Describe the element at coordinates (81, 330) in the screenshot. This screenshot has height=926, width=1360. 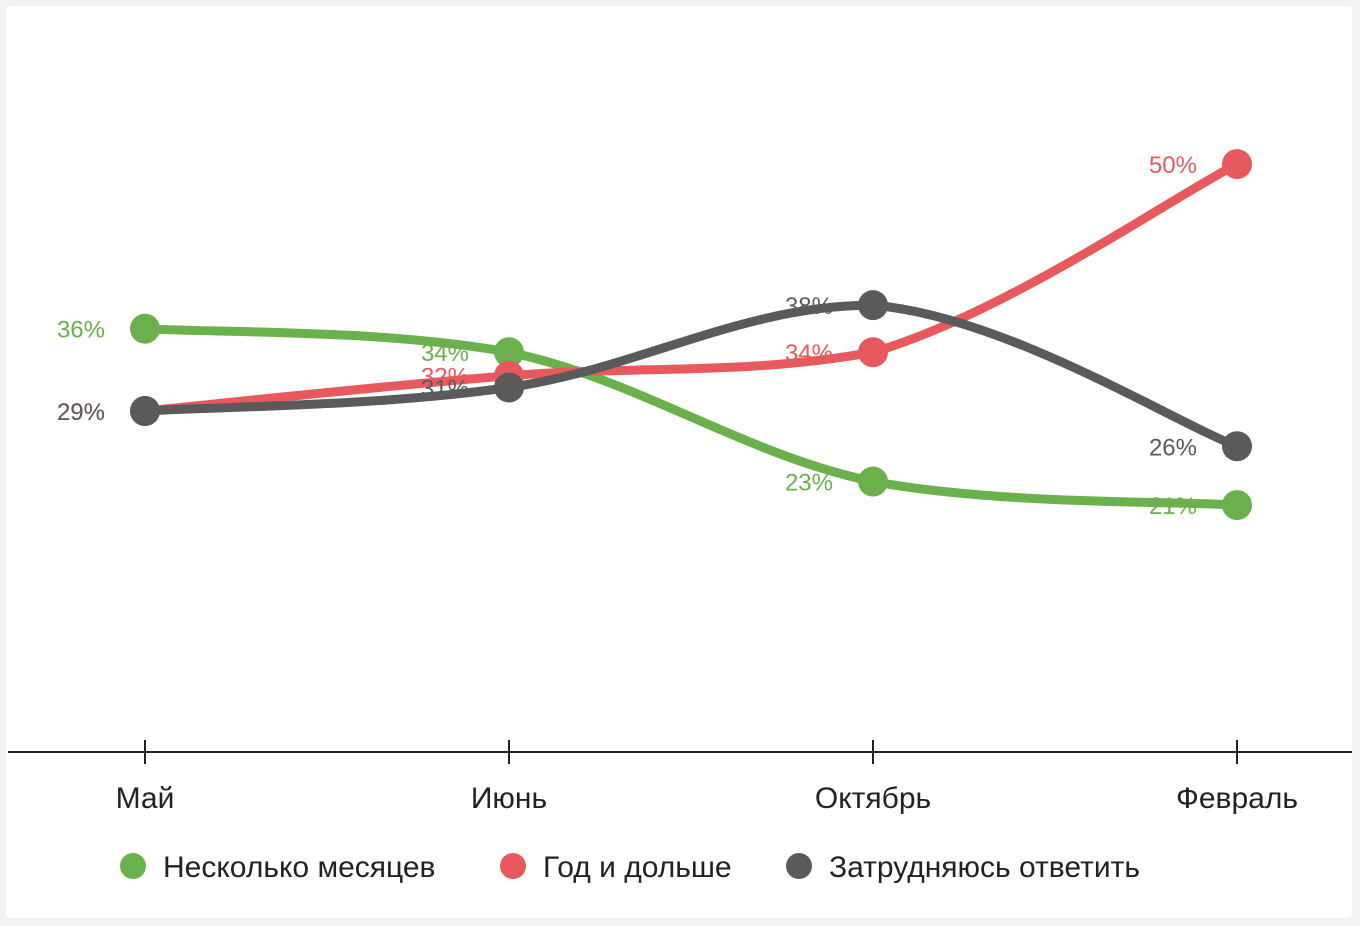
I see `data-label: 36%` at that location.